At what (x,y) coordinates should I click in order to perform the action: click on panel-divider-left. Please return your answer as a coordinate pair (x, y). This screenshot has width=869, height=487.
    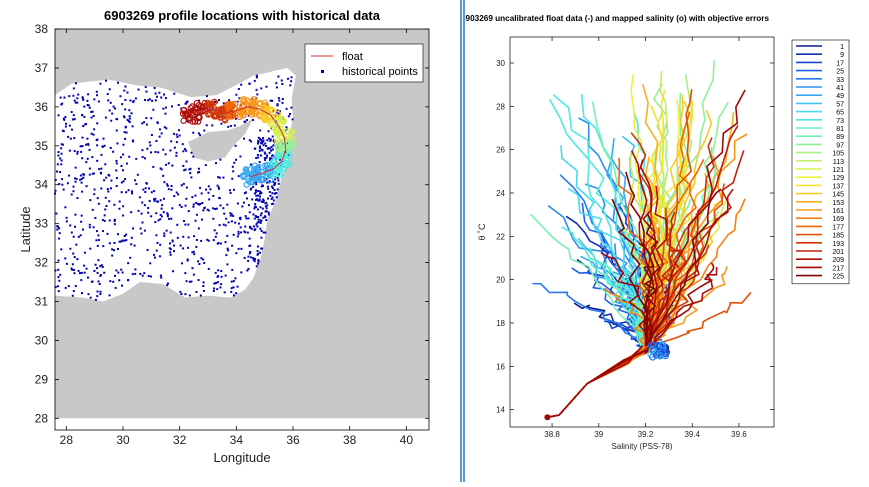
    Looking at the image, I should click on (461, 241).